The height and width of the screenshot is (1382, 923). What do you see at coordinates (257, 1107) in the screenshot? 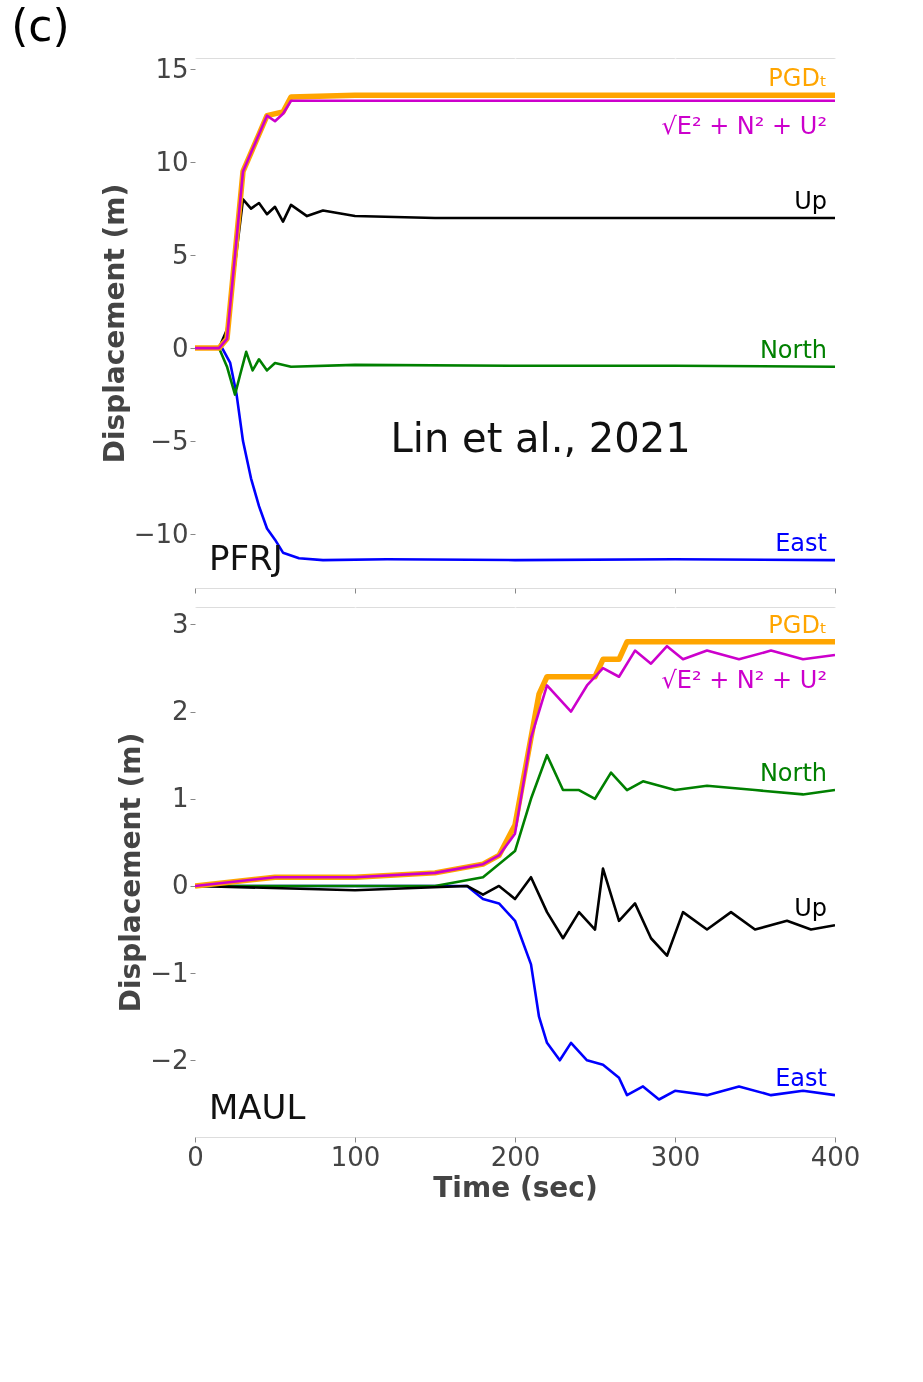
I see `annotation: MAUL` at bounding box center [257, 1107].